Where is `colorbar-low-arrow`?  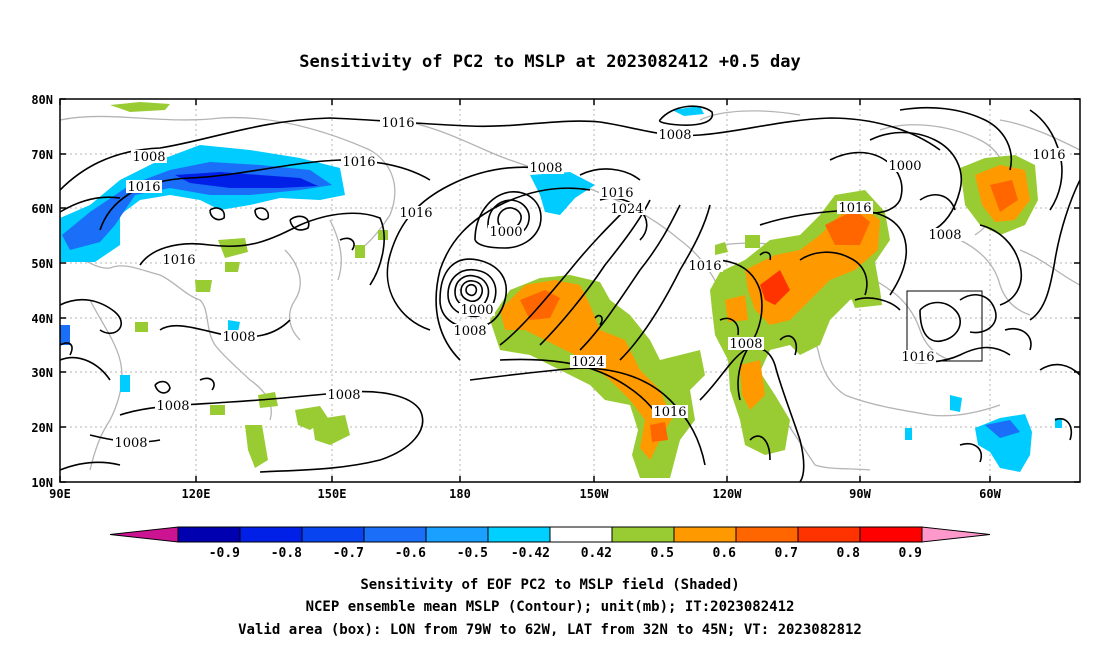
colorbar-low-arrow is located at coordinates (144, 534).